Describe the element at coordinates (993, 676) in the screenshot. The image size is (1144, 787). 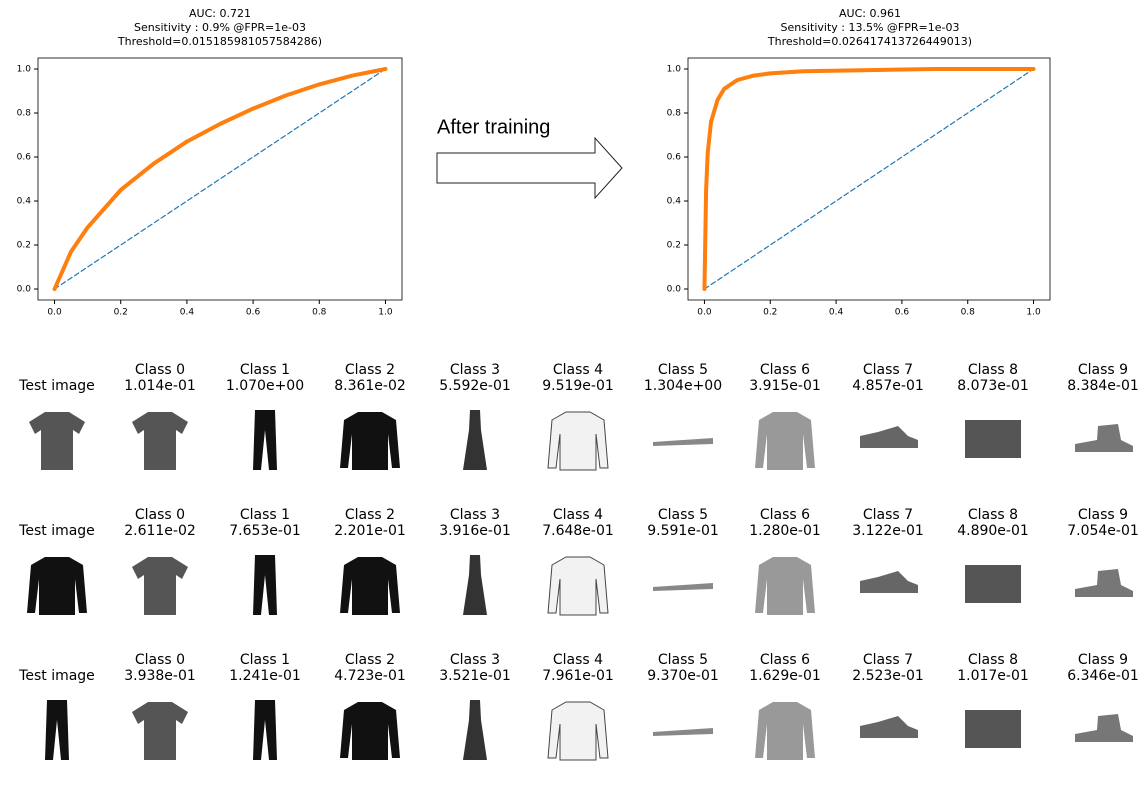
I see `class-score: 1.017e-01` at that location.